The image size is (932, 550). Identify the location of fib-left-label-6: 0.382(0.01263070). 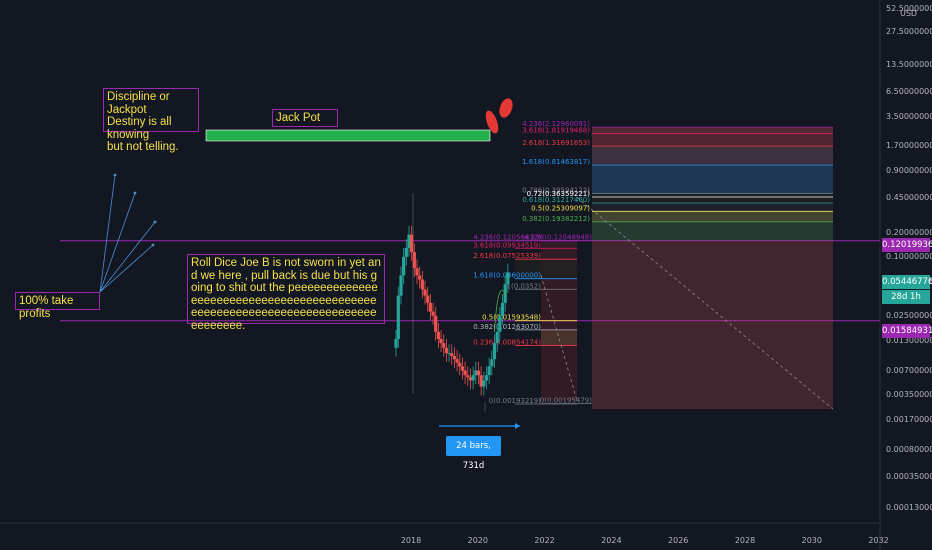
(507, 327).